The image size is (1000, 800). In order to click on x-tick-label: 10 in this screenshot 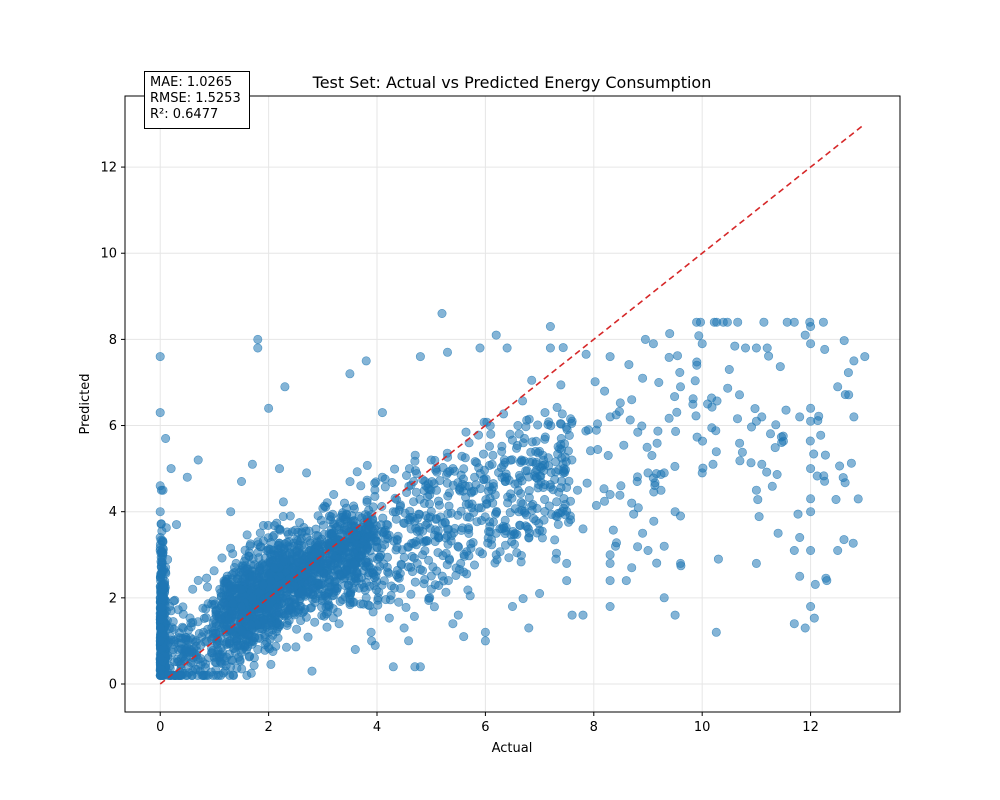, I will do `click(702, 727)`.